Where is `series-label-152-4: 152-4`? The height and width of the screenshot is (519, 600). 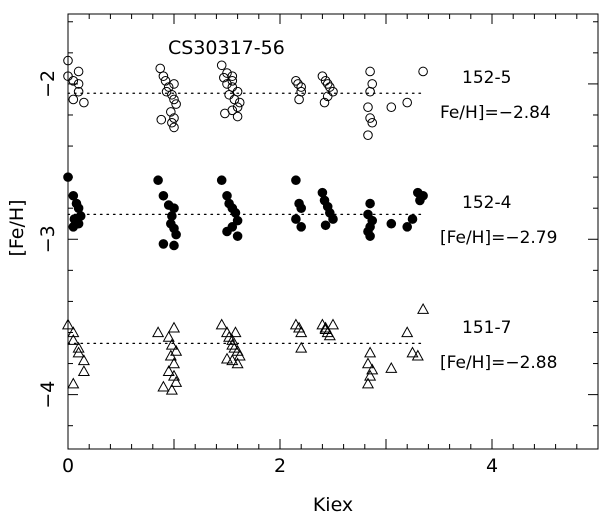
series-label-152-4: 152-4 is located at coordinates (486, 203).